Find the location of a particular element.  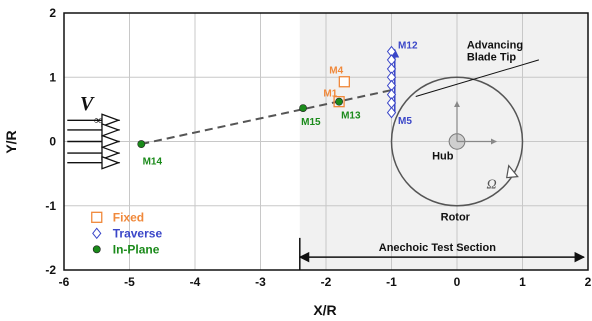

legend: Fixed Traverse In-Plane is located at coordinates (127, 233).